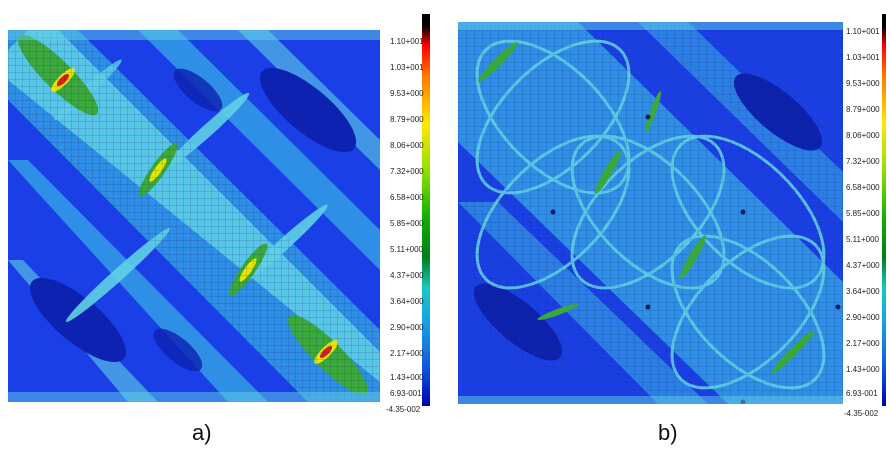 The width and height of the screenshot is (890, 455). Describe the element at coordinates (668, 432) in the screenshot. I see `panel-caption: b)` at that location.